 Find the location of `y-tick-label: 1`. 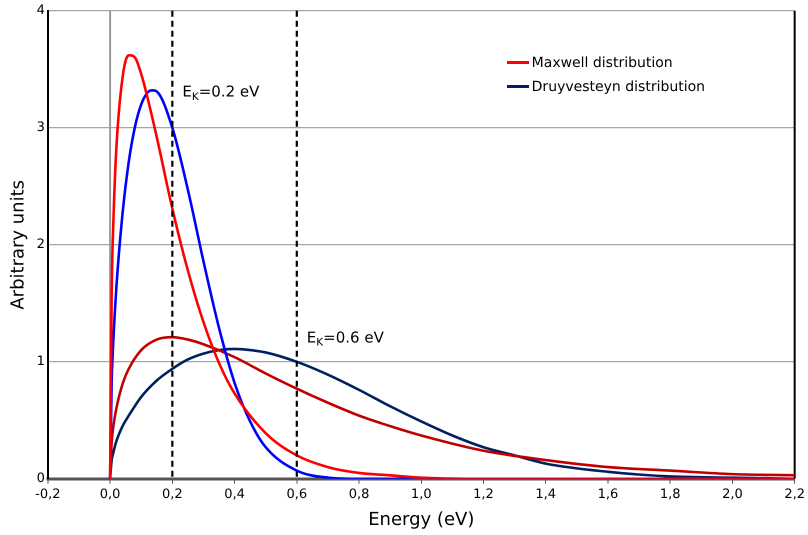

y-tick-label: 1 is located at coordinates (40, 362).